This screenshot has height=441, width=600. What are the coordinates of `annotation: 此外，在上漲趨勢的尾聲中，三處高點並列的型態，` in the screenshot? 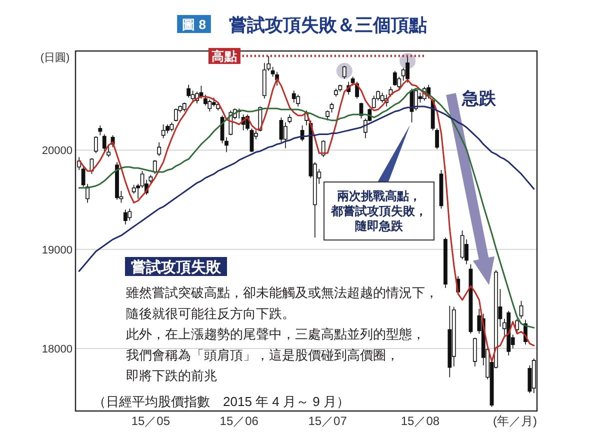 It's located at (275, 334).